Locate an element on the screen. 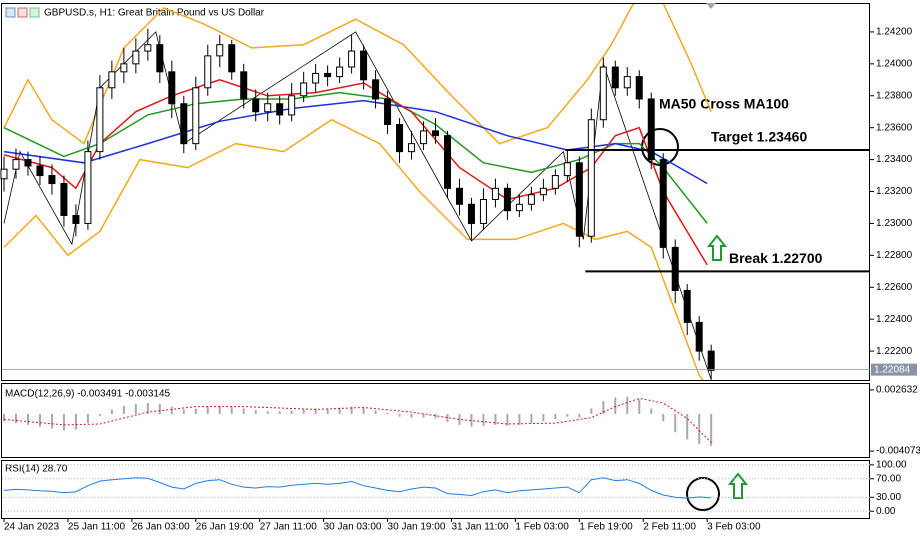 This screenshot has width=920, height=537. rsi-title: RSI(14) 28.70 is located at coordinates (36, 469).